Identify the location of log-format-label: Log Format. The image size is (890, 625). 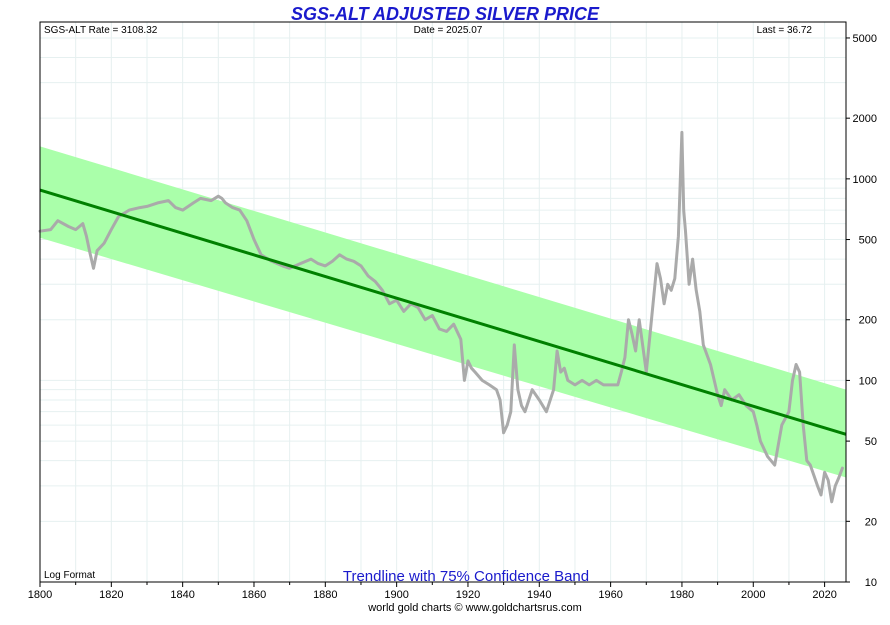
(69, 575).